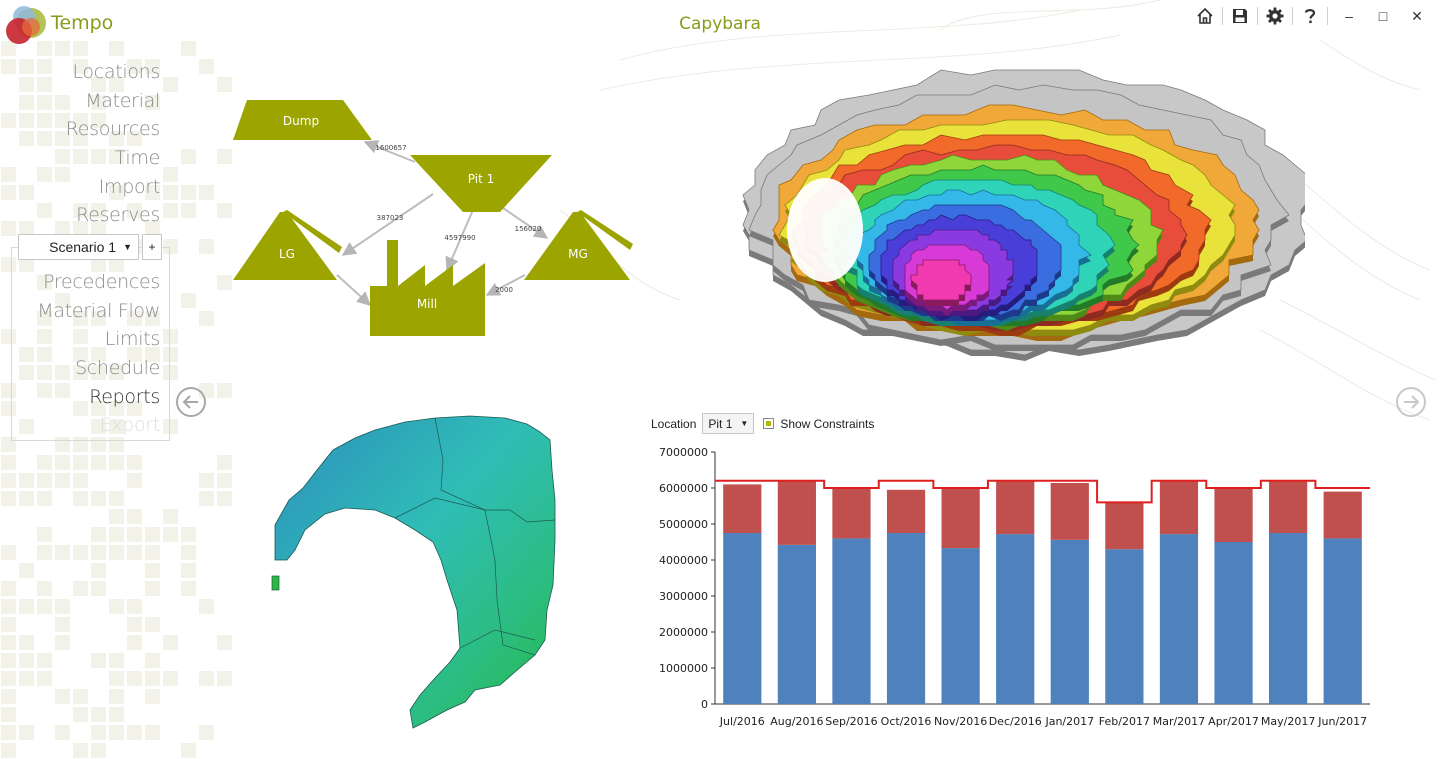 The width and height of the screenshot is (1440, 759). What do you see at coordinates (113, 129) in the screenshot?
I see `nav-item-resources: Resources` at bounding box center [113, 129].